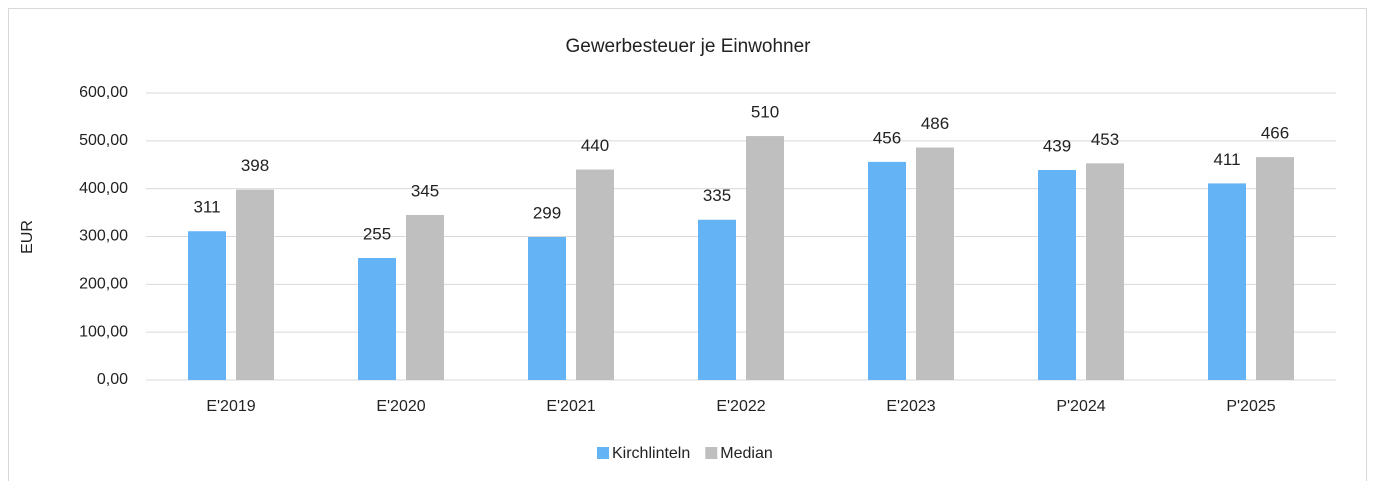 The image size is (1375, 481). What do you see at coordinates (595, 145) in the screenshot?
I see `data-label: 440` at bounding box center [595, 145].